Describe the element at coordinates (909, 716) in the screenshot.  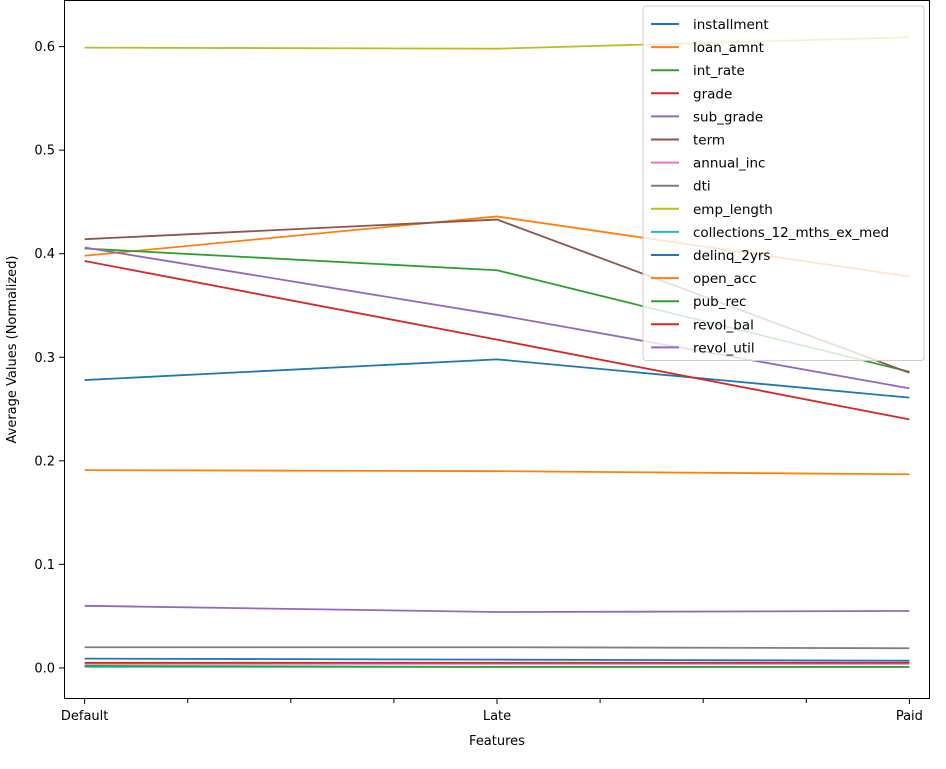
I see `x-tick-label: Paid` at that location.